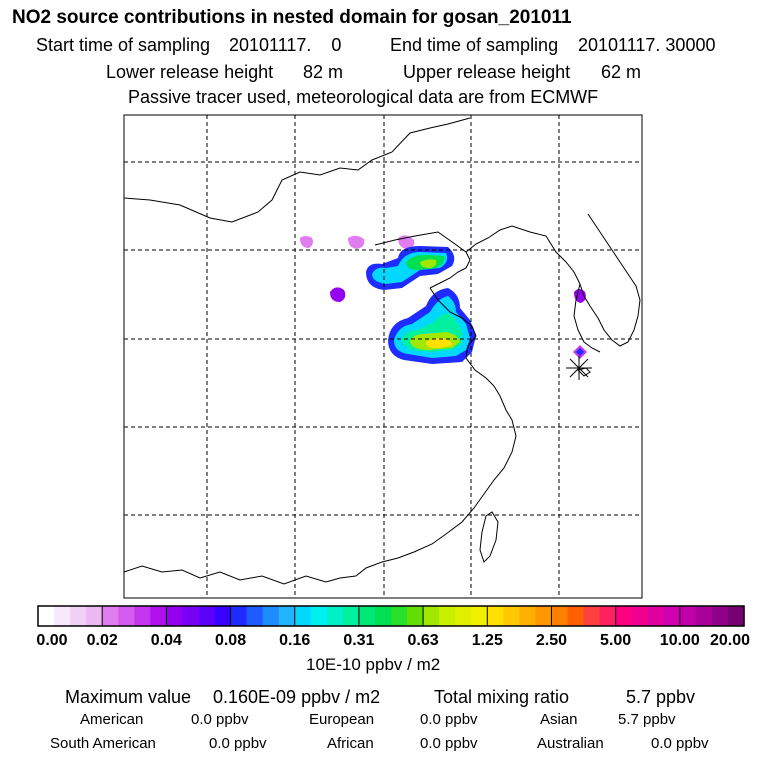 This screenshot has width=768, height=768. Describe the element at coordinates (306, 242) in the screenshot. I see `plume-north-west-a` at that location.